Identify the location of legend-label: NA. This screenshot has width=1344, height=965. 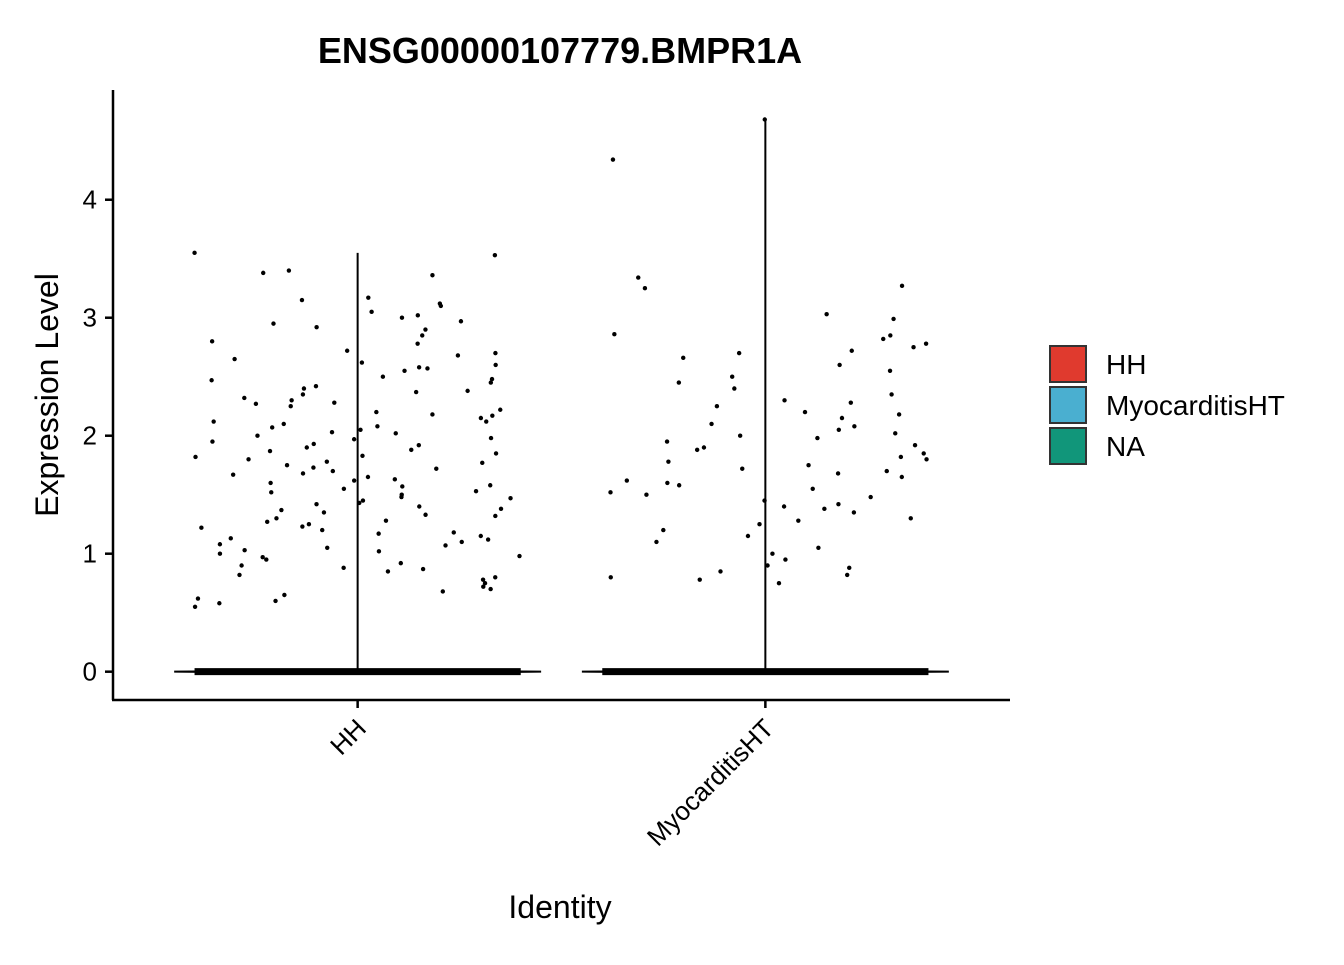
(1125, 446).